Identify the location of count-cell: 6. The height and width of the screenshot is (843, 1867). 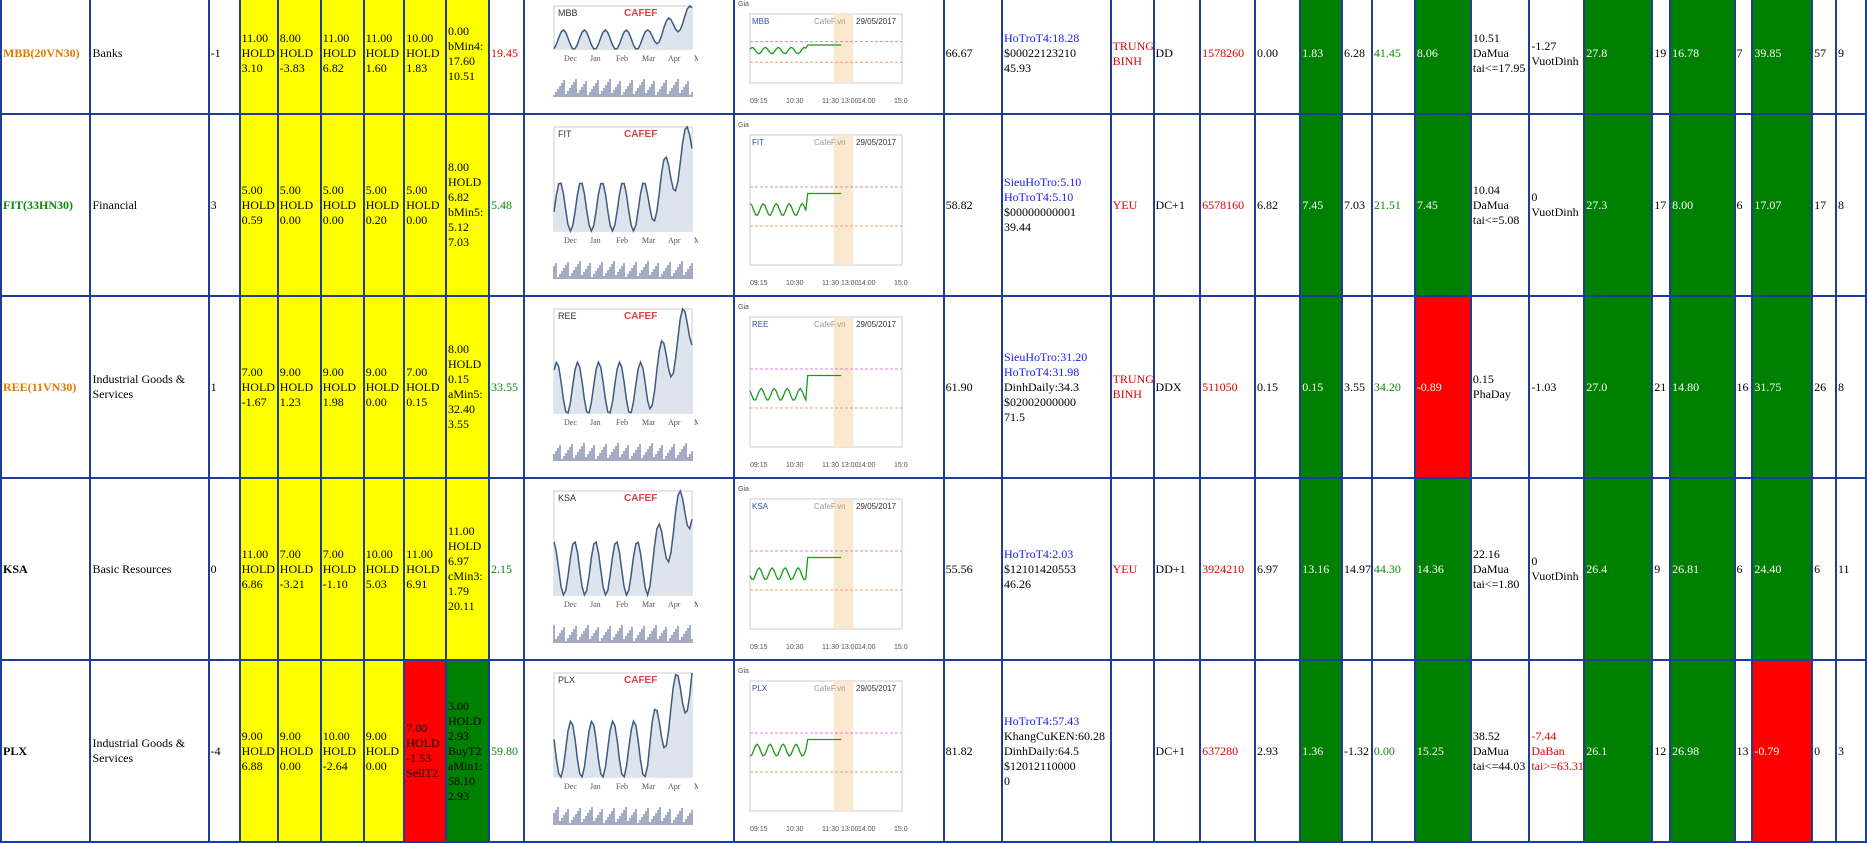
(1743, 205).